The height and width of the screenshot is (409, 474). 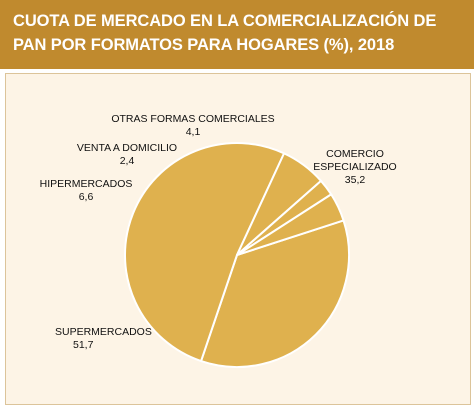 What do you see at coordinates (355, 154) in the screenshot?
I see `slice-label-comercio-especializado: COMERCIO` at bounding box center [355, 154].